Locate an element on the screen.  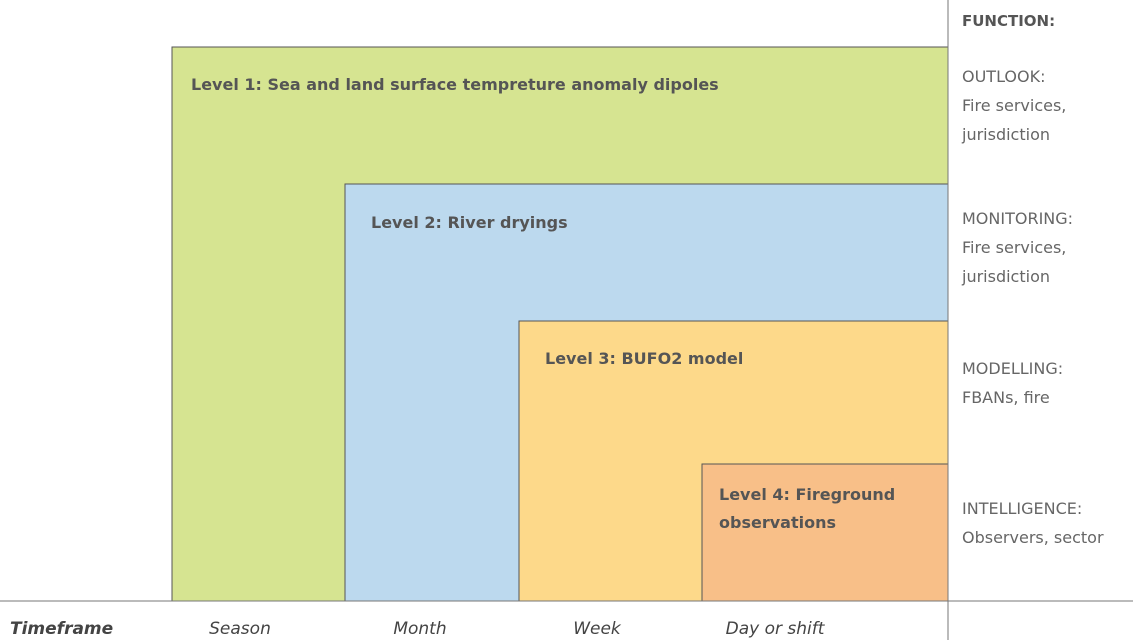
function-title: MONITORING: is located at coordinates (1017, 218).